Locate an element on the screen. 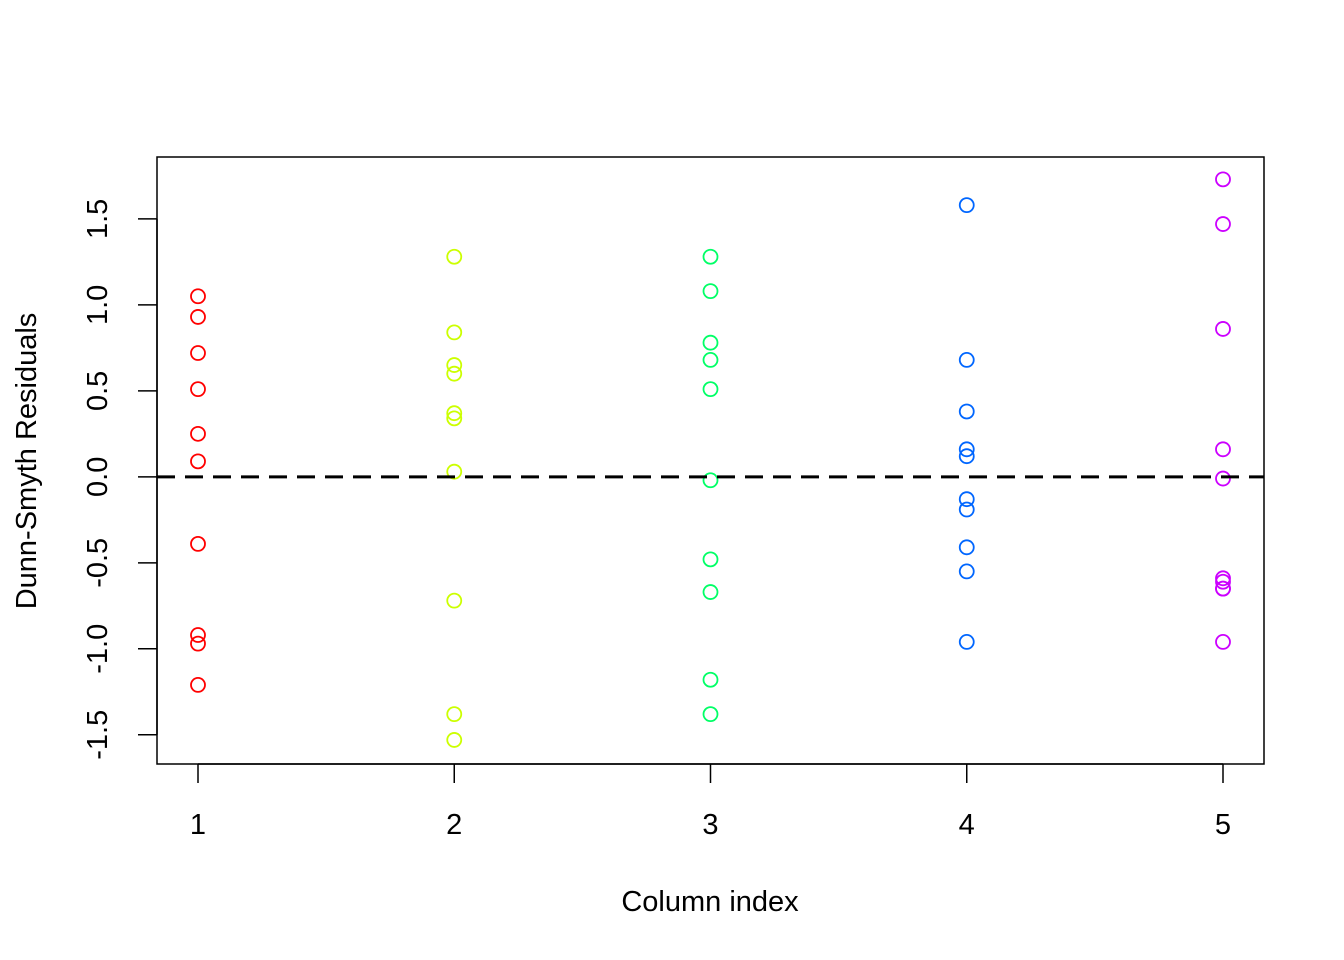 Image resolution: width=1344 pixels, height=960 pixels. x-tick-label: 1 is located at coordinates (198, 825).